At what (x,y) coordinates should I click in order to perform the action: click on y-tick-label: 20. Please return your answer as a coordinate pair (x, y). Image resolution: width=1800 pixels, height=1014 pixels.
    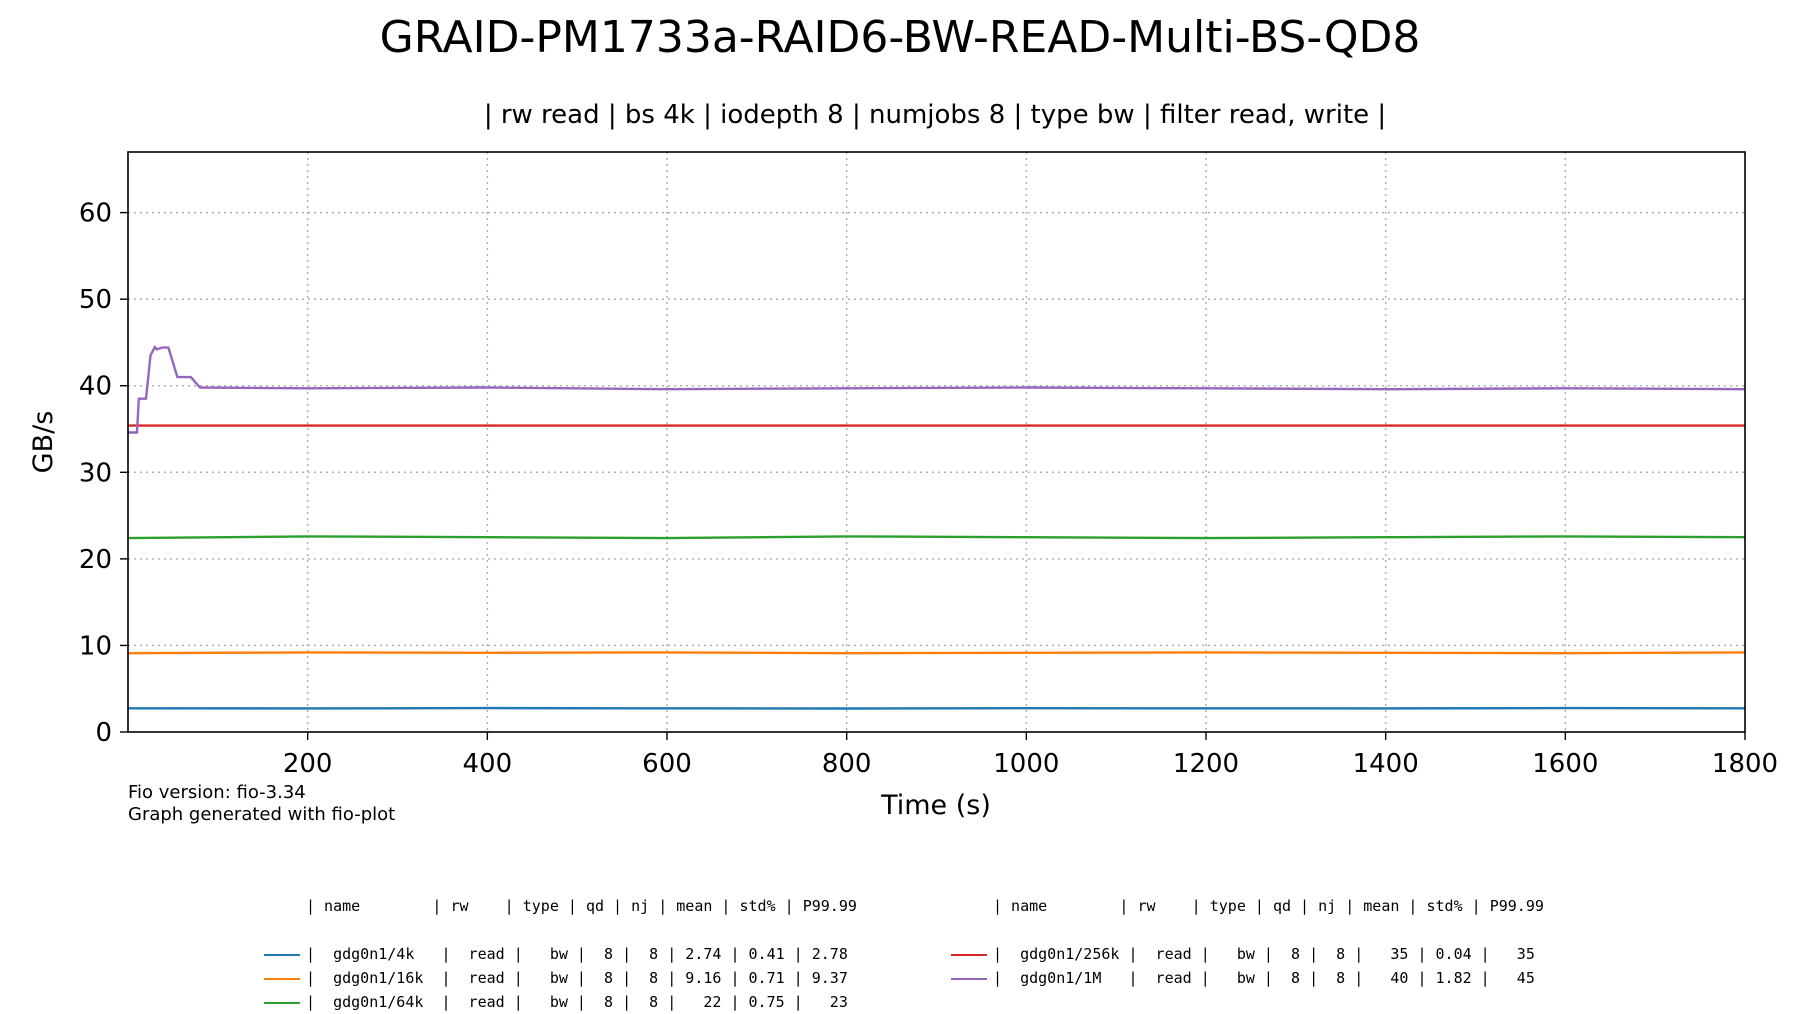
    Looking at the image, I should click on (95, 560).